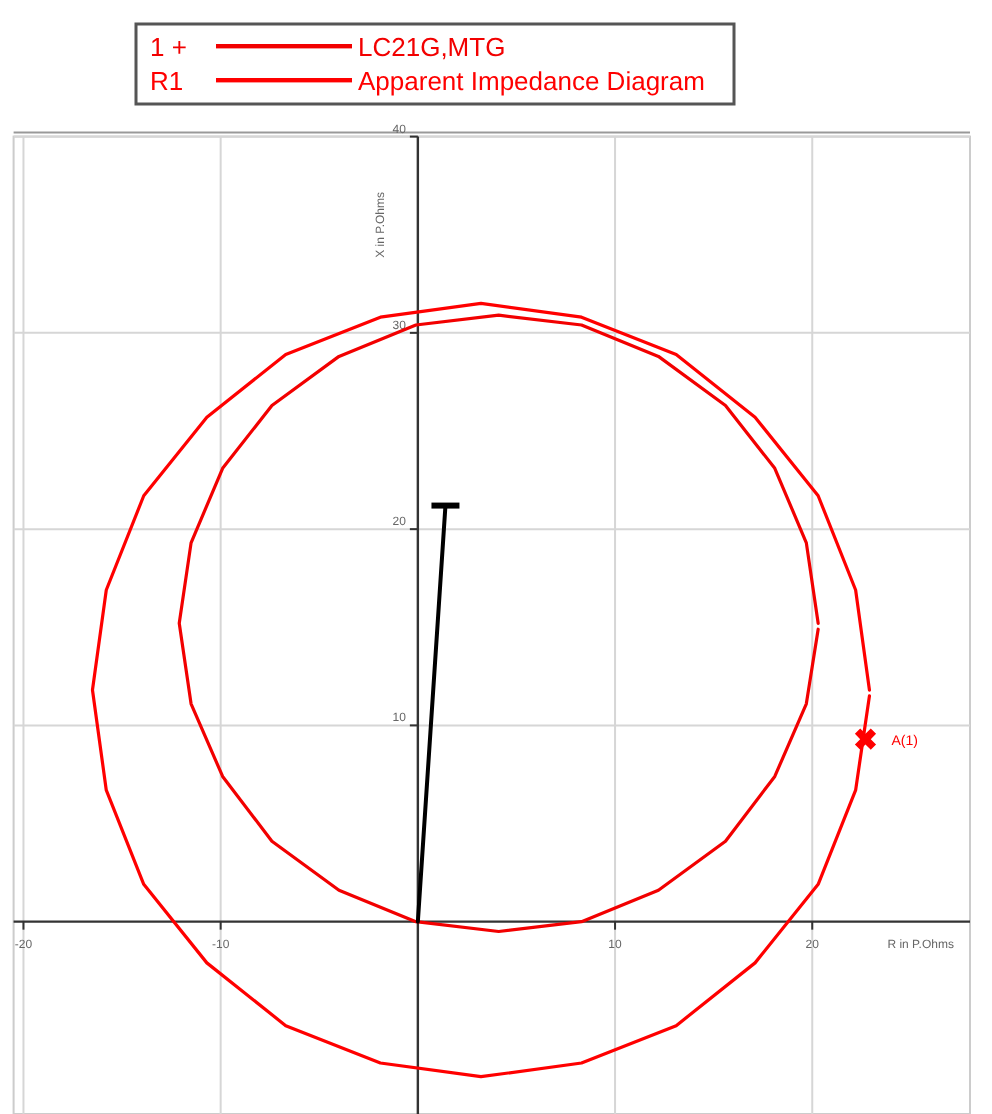  Describe the element at coordinates (531, 81) in the screenshot. I see `text: Apparent Impedance Diagram` at that location.